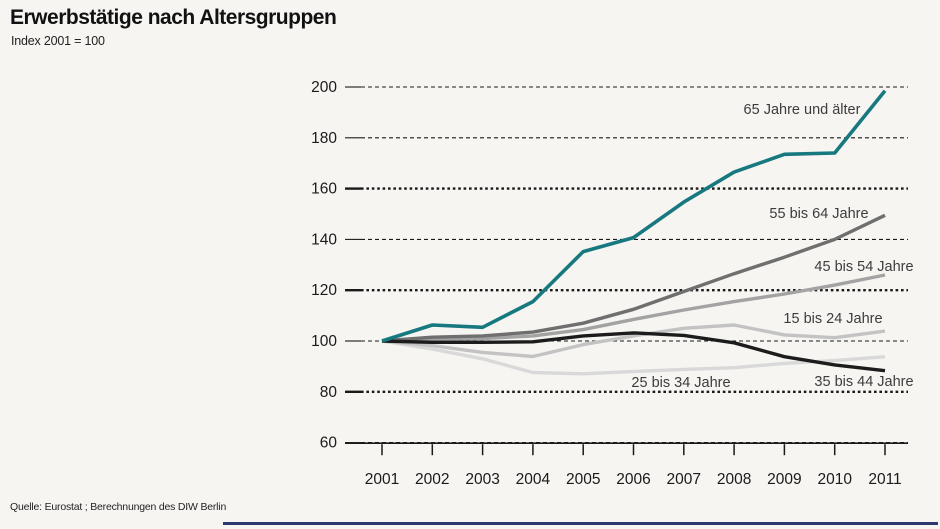 This screenshot has width=940, height=529. Describe the element at coordinates (633, 308) in the screenshot. I see `series-line-45-bis-54-jahre` at that location.